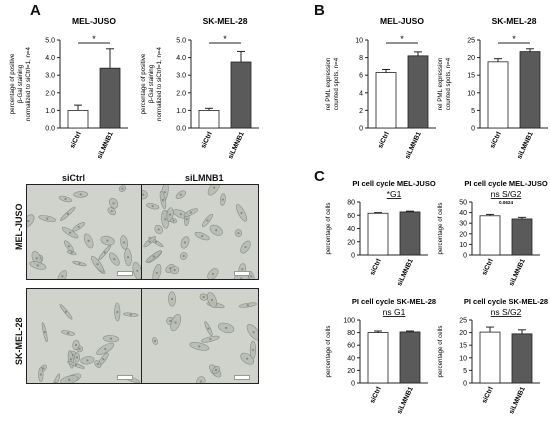  Describe the element at coordinates (181, 93) in the screenshot. I see `y-tick-label: 2.0` at that location.